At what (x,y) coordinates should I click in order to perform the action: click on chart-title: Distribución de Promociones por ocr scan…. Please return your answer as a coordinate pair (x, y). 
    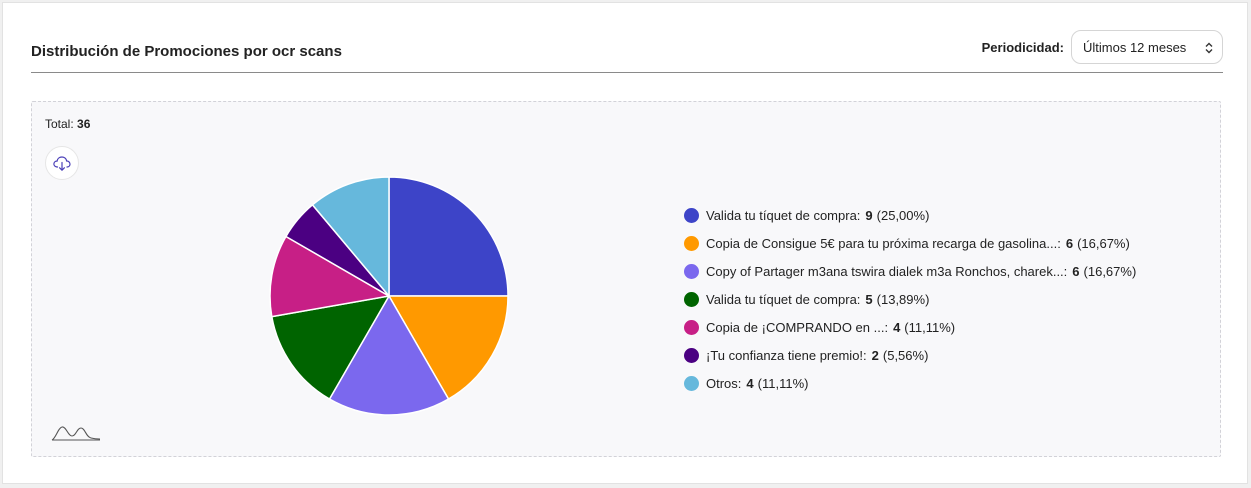
    Looking at the image, I should click on (186, 51).